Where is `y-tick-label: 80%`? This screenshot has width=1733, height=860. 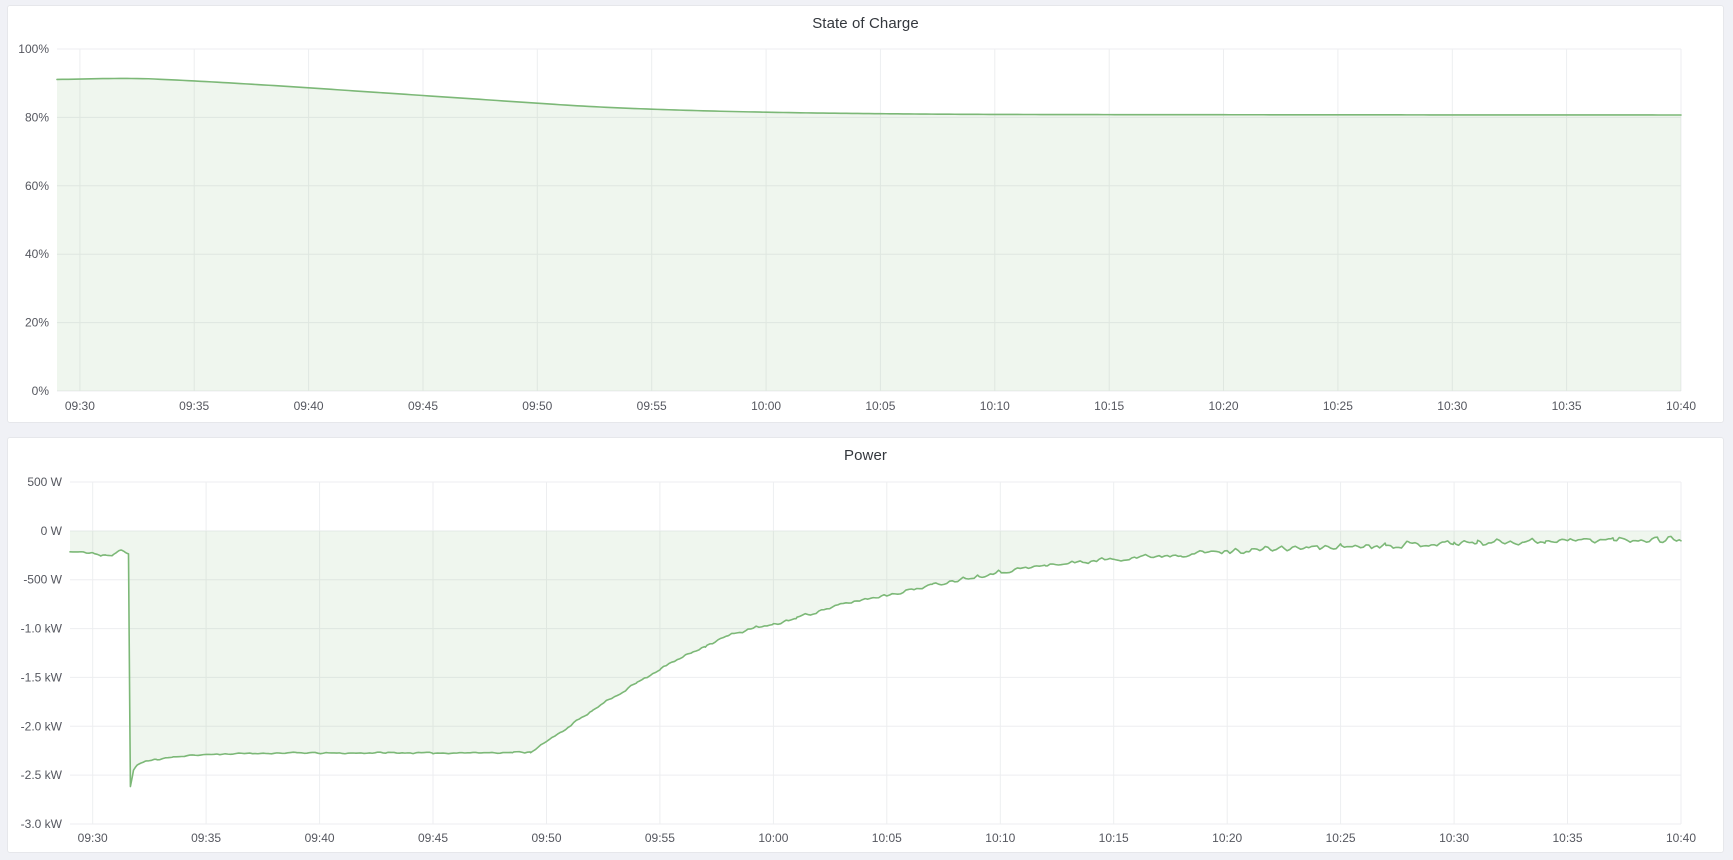
y-tick-label: 80% is located at coordinates (37, 117).